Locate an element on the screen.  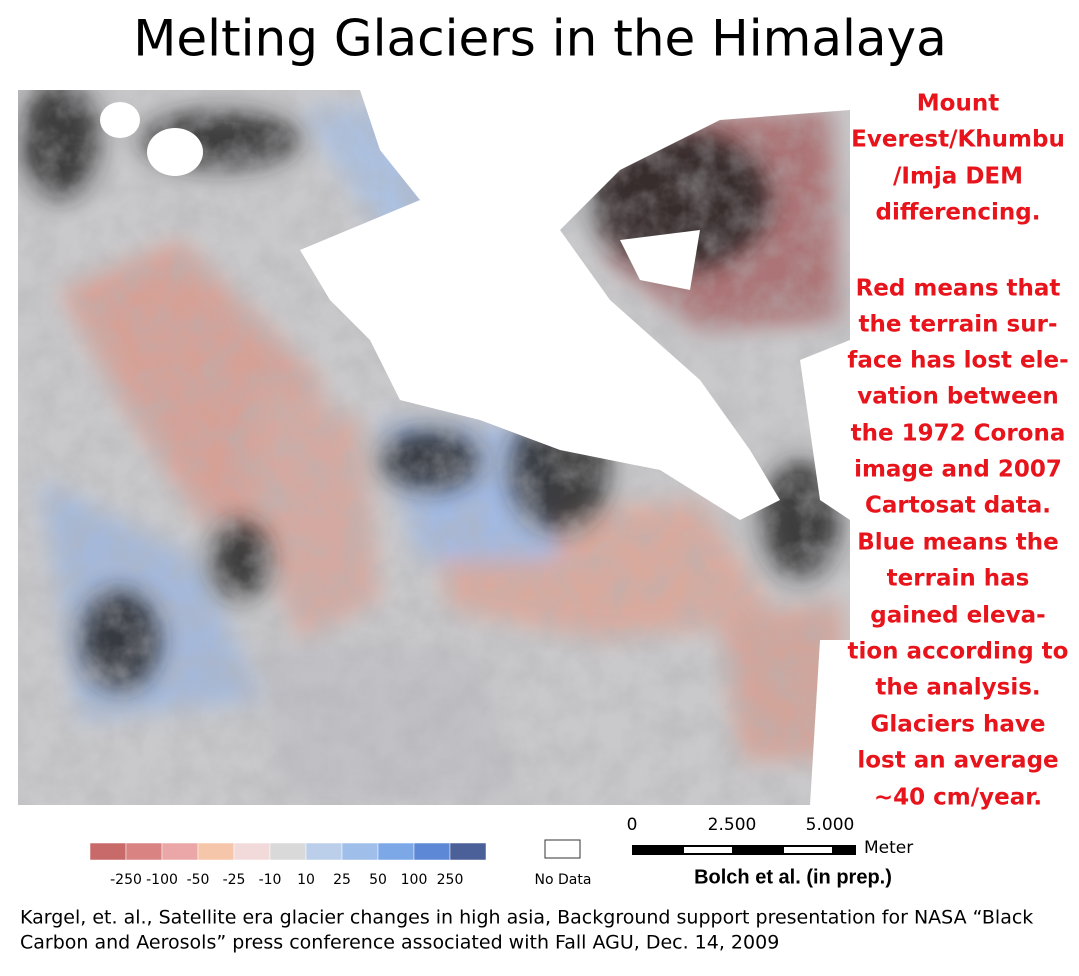
side-line: Everest/Khumbu is located at coordinates (958, 140).